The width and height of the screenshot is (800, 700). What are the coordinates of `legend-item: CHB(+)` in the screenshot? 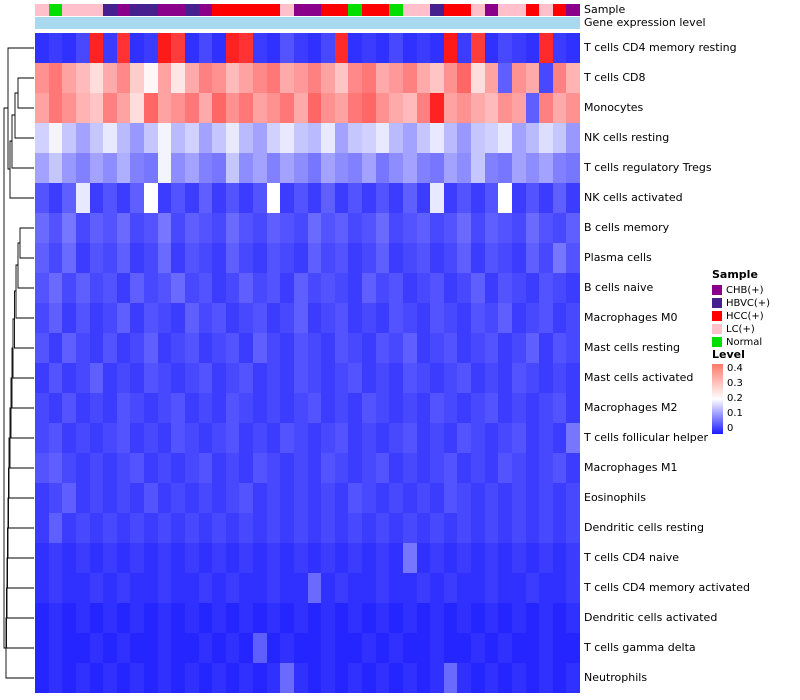 It's located at (741, 290).